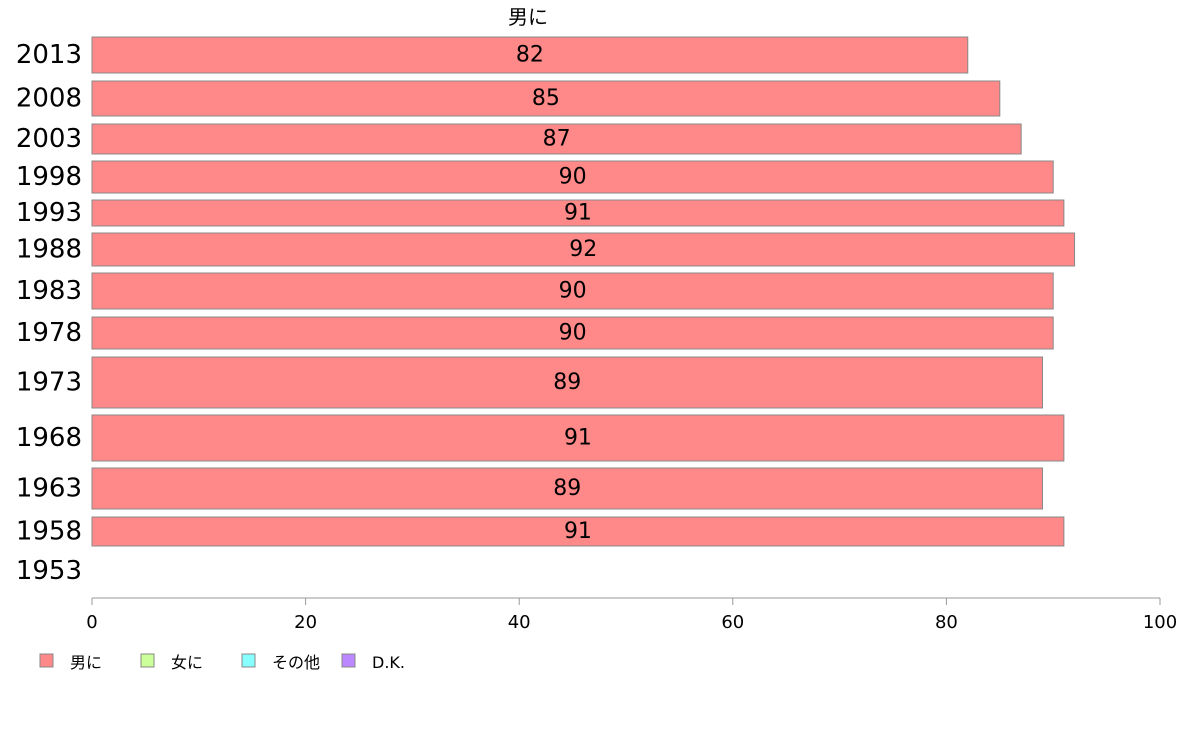 Image resolution: width=1188 pixels, height=736 pixels. Describe the element at coordinates (49, 333) in the screenshot. I see `year-label: 1978` at that location.